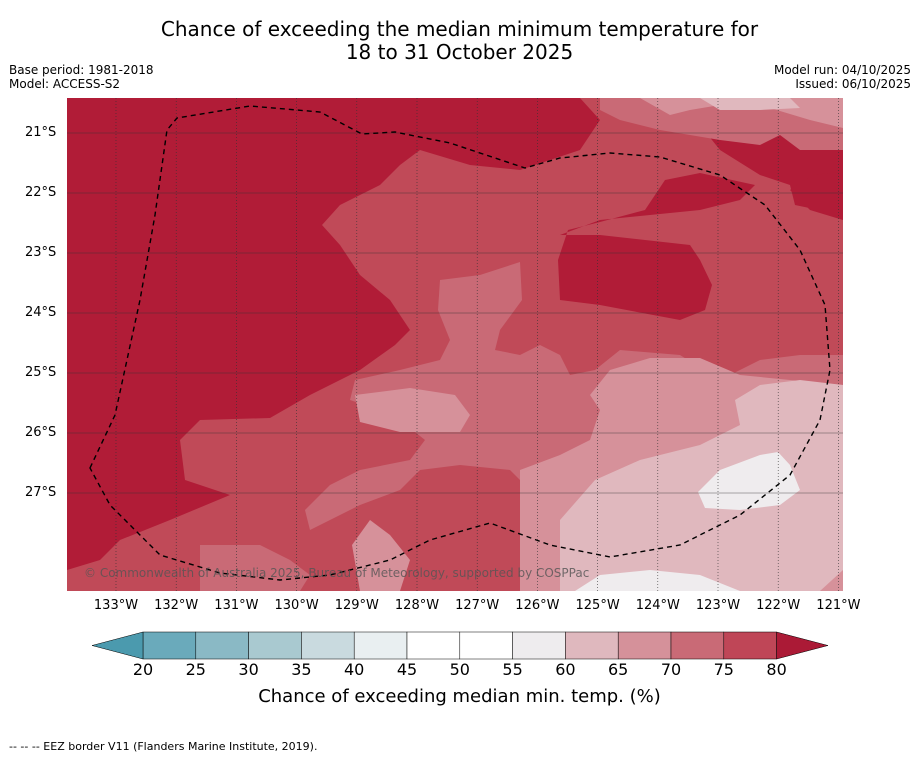 The image size is (919, 758). I want to click on longitude-label: 132°W, so click(176, 605).